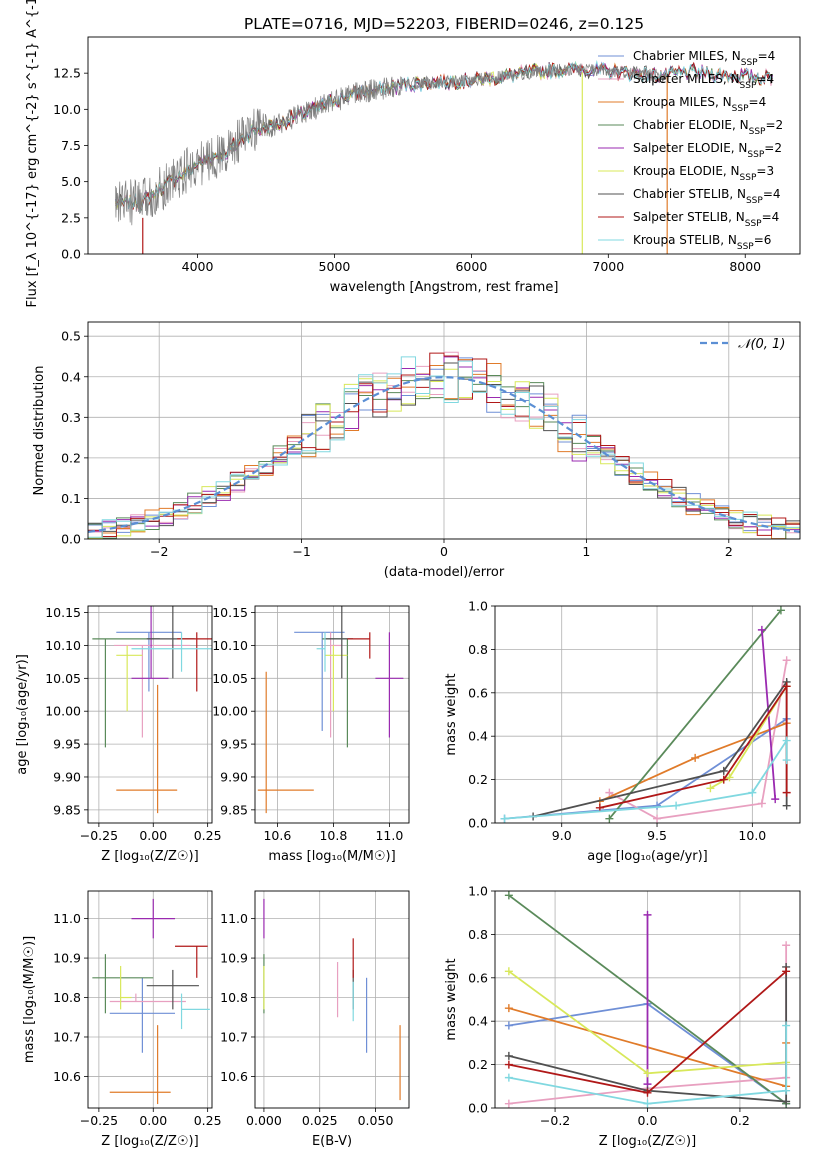 Image resolution: width=819 pixels, height=1170 pixels. Describe the element at coordinates (67, 1036) in the screenshot. I see `y-tick-label: 10.7` at that location.